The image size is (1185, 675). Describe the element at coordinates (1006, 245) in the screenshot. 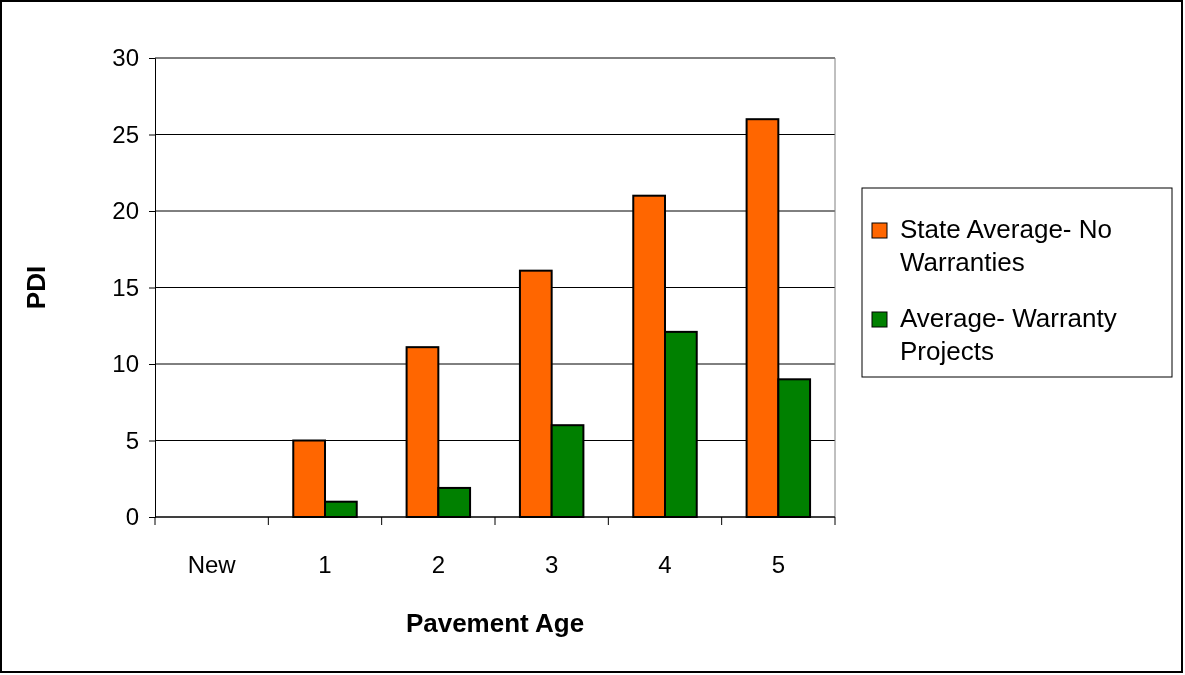

I see `legend-label: State Average- No Warranties` at that location.